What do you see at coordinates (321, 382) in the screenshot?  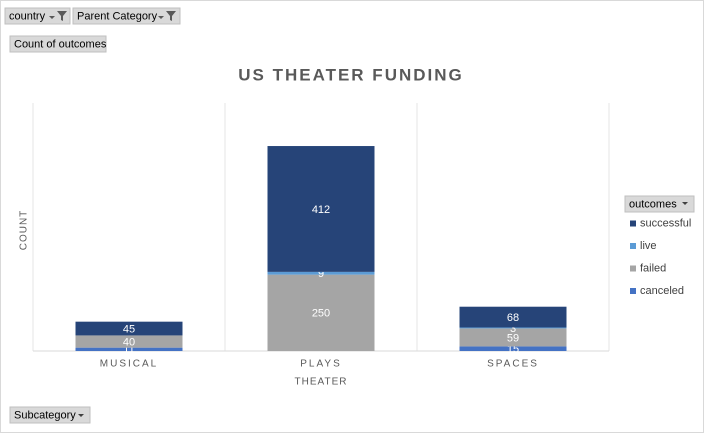 I see `x-axis-label: THEATER` at bounding box center [321, 382].